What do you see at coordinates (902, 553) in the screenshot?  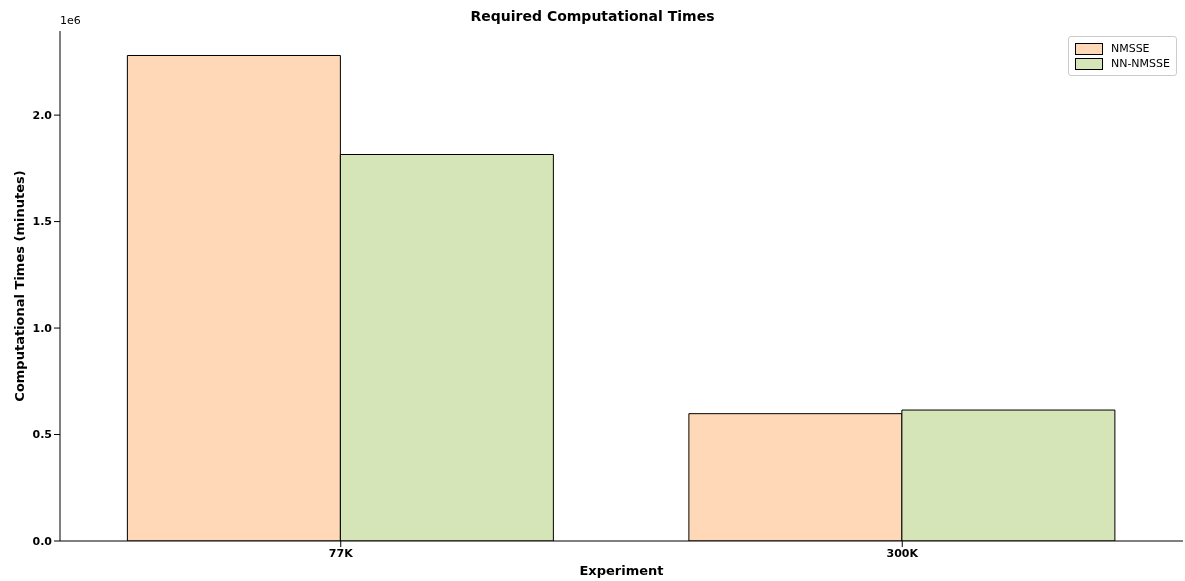 I see `x-tick-label: 300K` at bounding box center [902, 553].